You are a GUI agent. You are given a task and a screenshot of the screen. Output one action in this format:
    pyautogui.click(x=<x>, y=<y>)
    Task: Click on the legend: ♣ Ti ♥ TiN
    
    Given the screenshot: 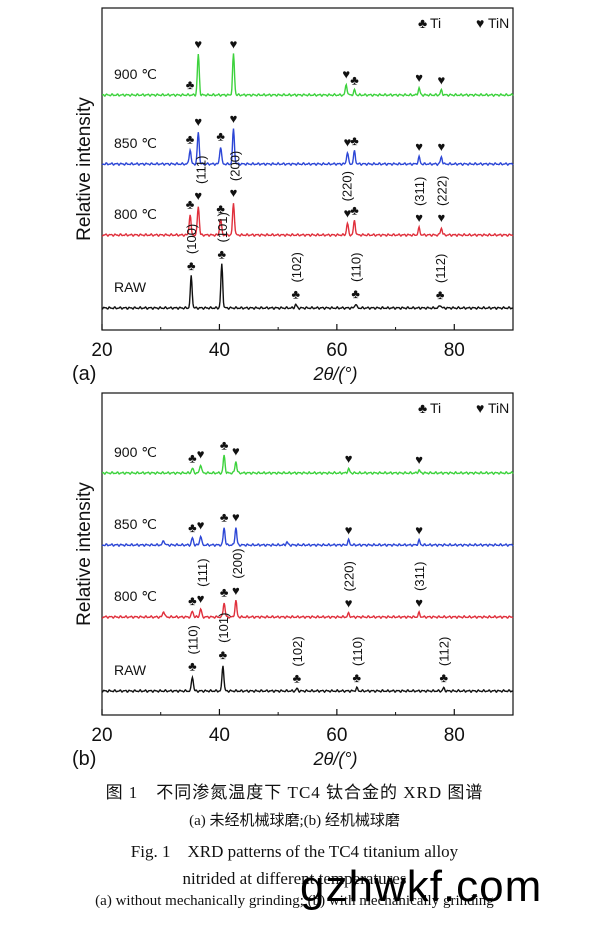 What is the action you would take?
    pyautogui.click(x=463, y=408)
    